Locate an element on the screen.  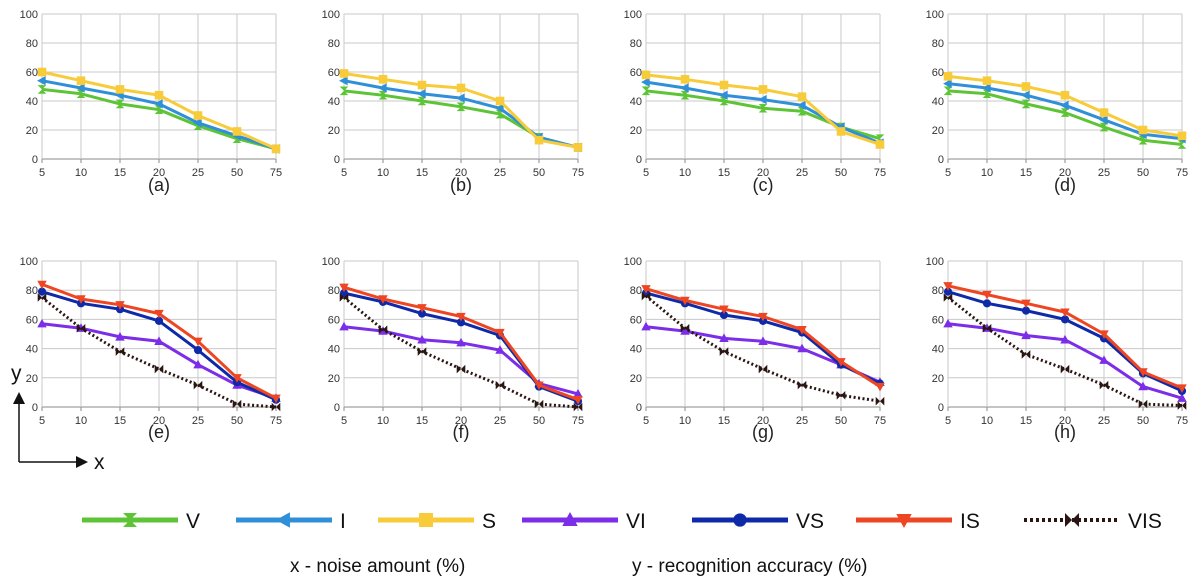
legend-label-vs: VS is located at coordinates (810, 521).